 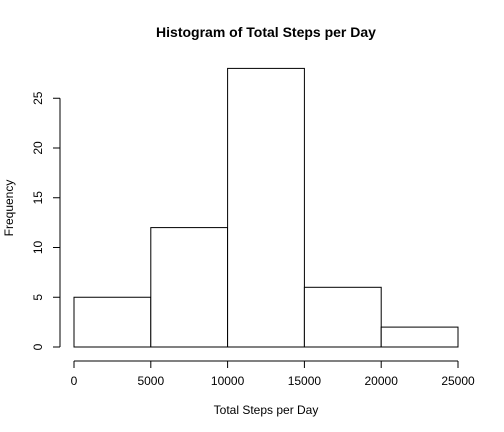 I want to click on x-tick-label: 15000, so click(x=305, y=381).